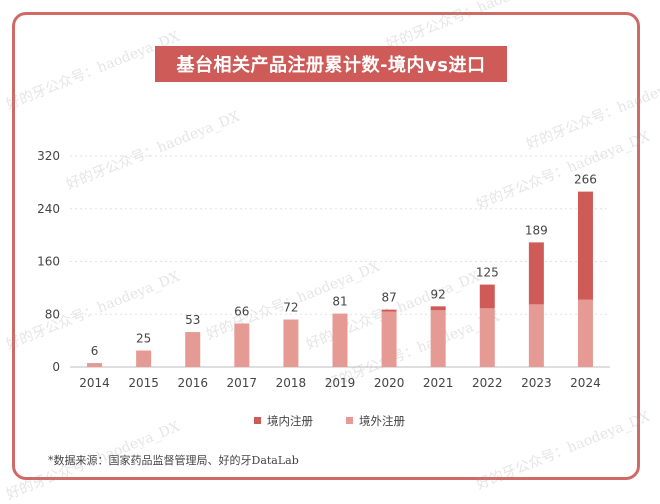  Describe the element at coordinates (241, 311) in the screenshot. I see `data-label: 66` at that location.